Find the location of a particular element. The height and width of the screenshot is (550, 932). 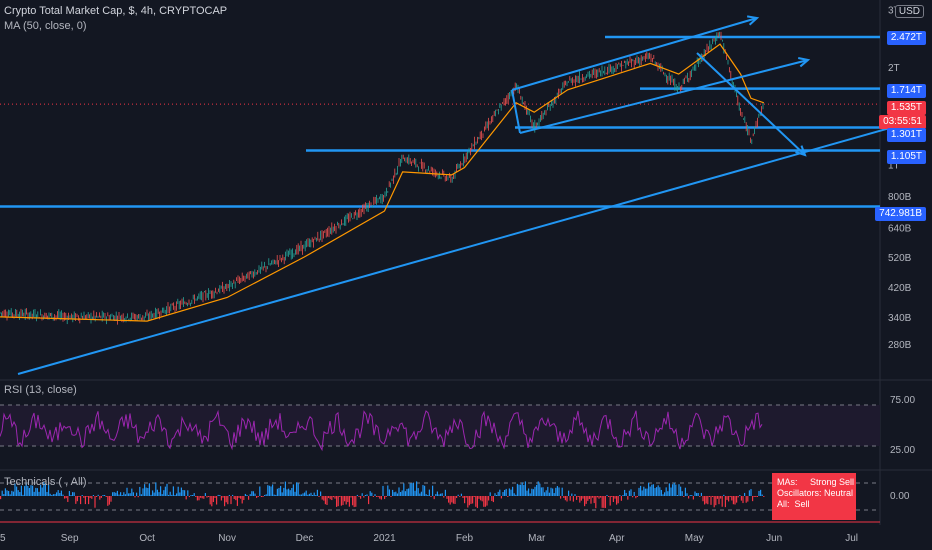

rsi-legend: RSI (13, close) is located at coordinates (40, 390).